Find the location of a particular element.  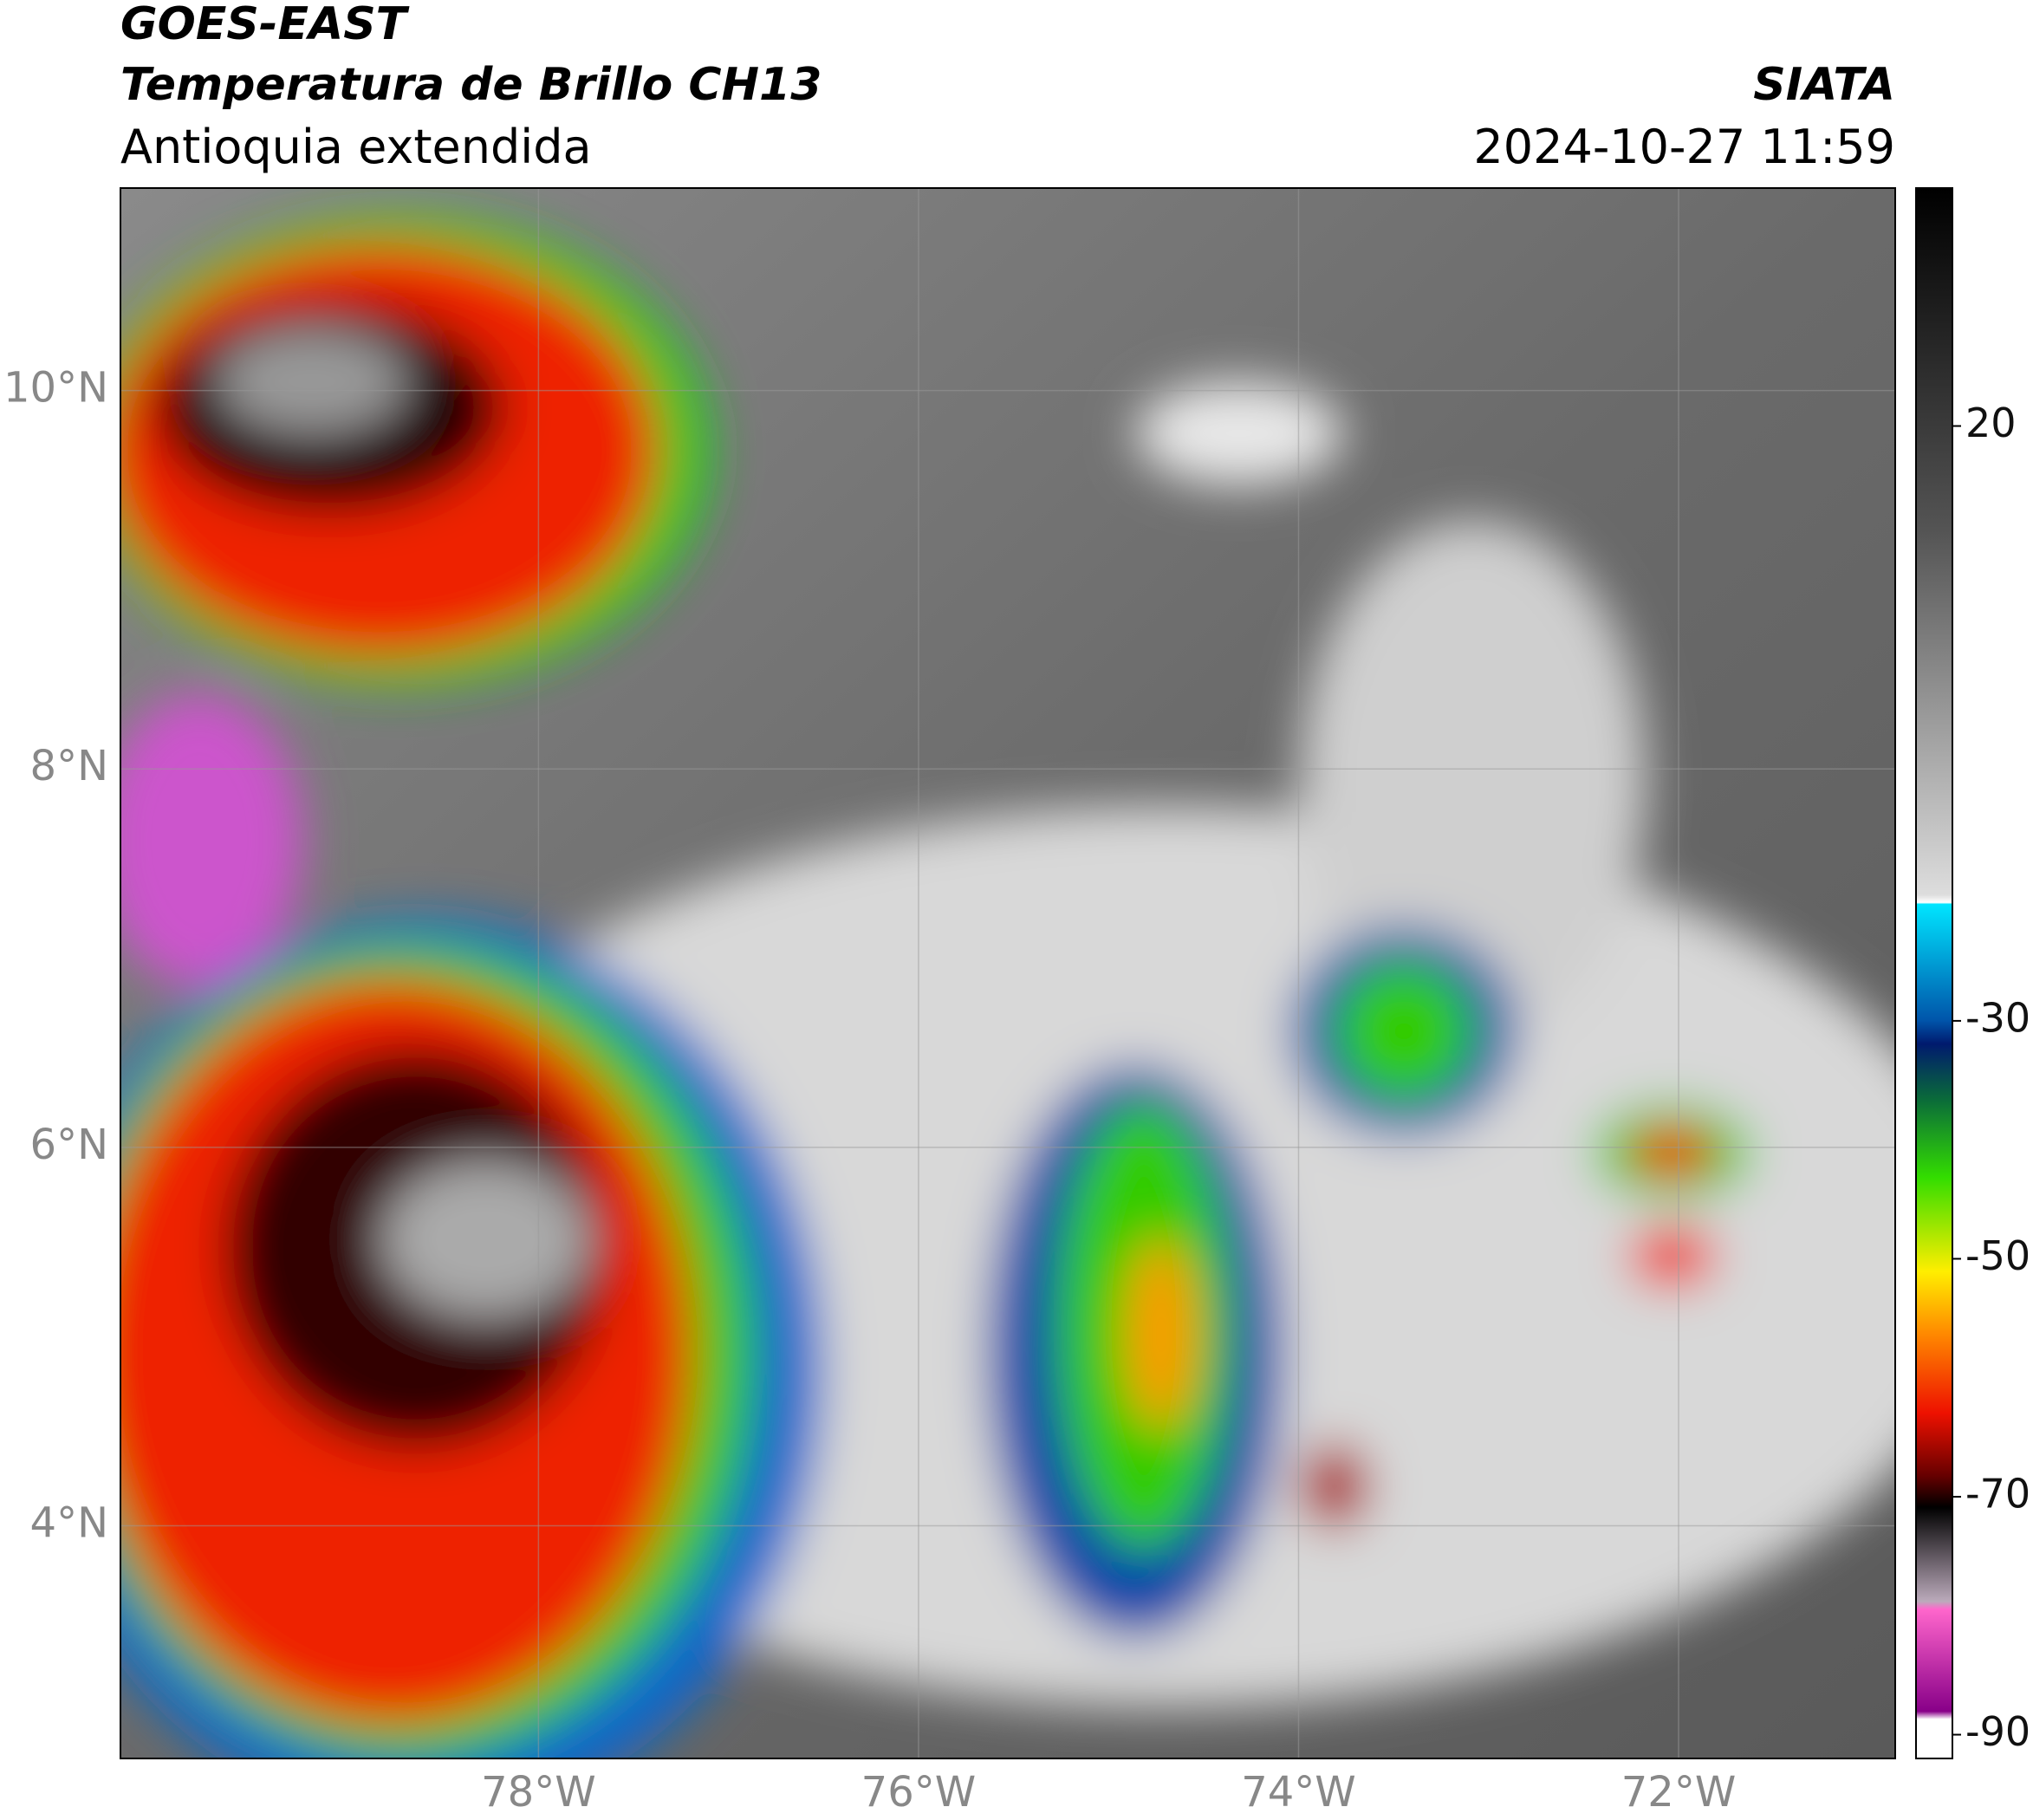

y-tick-label: 6°N is located at coordinates (69, 1145).